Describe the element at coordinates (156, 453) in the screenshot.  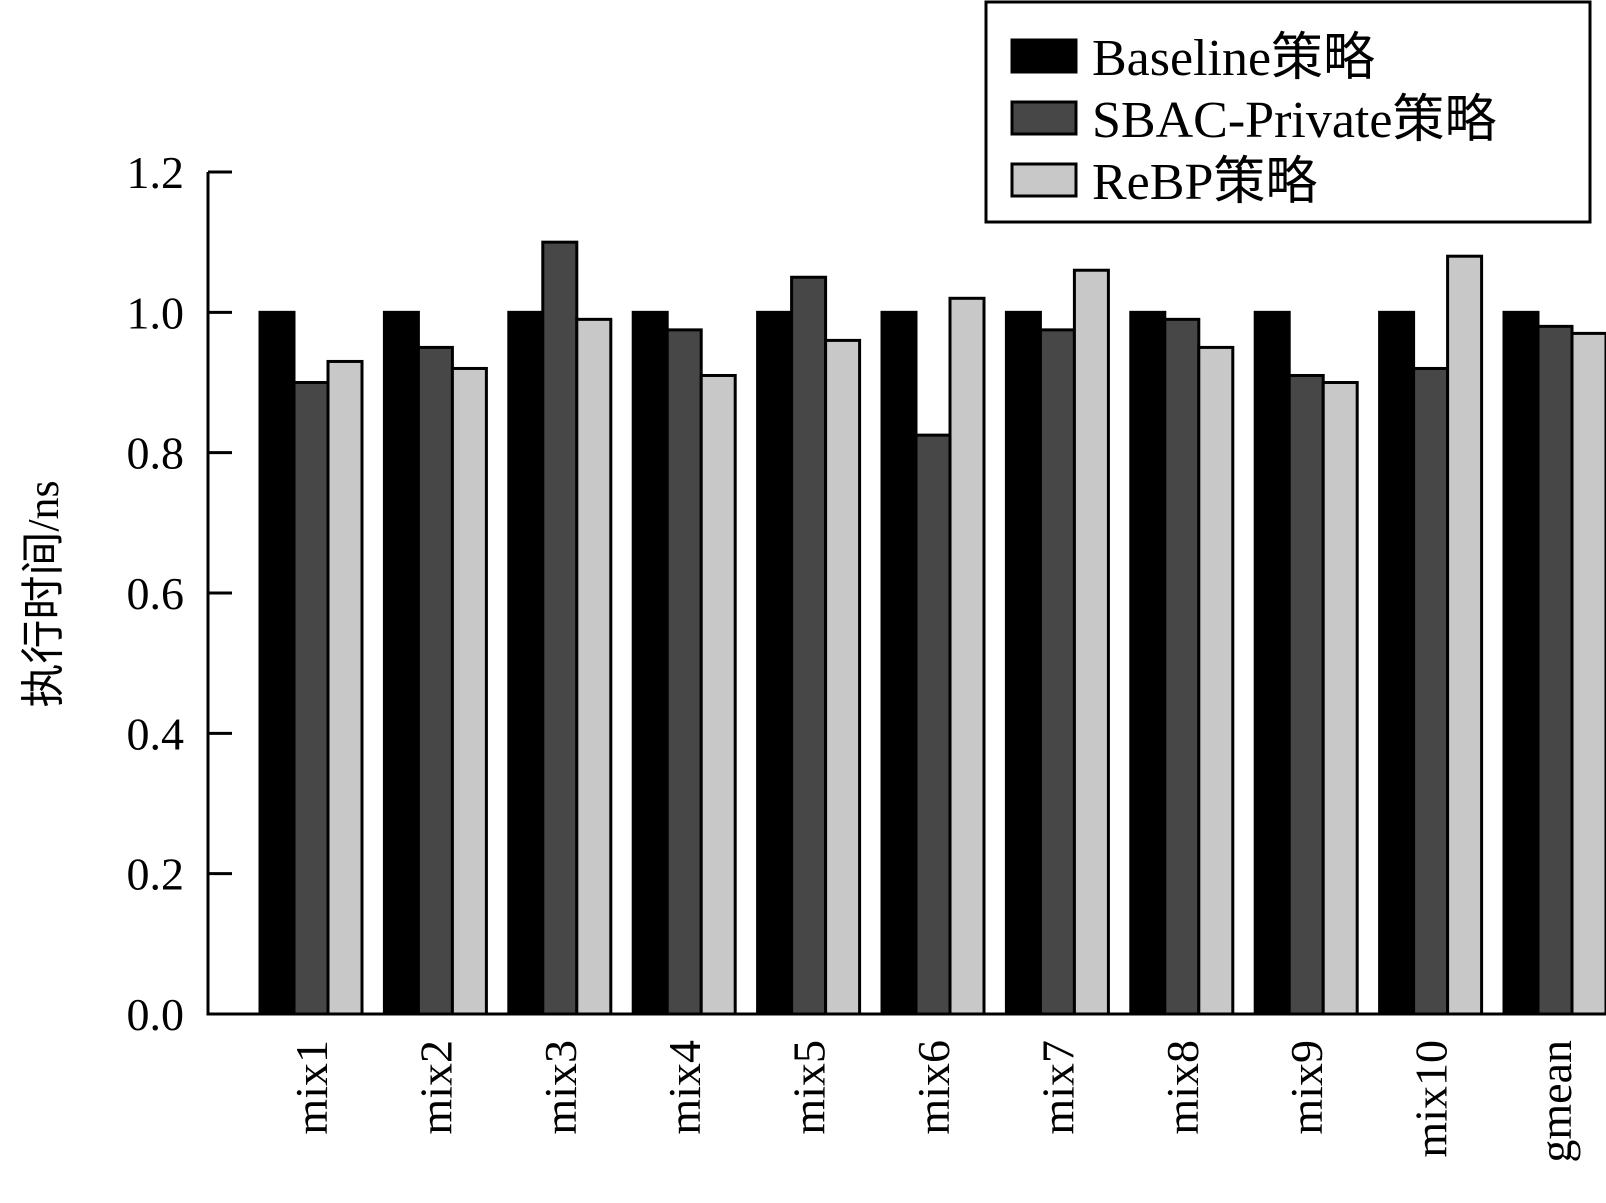
I see `y-tick-label: 0.8` at that location.